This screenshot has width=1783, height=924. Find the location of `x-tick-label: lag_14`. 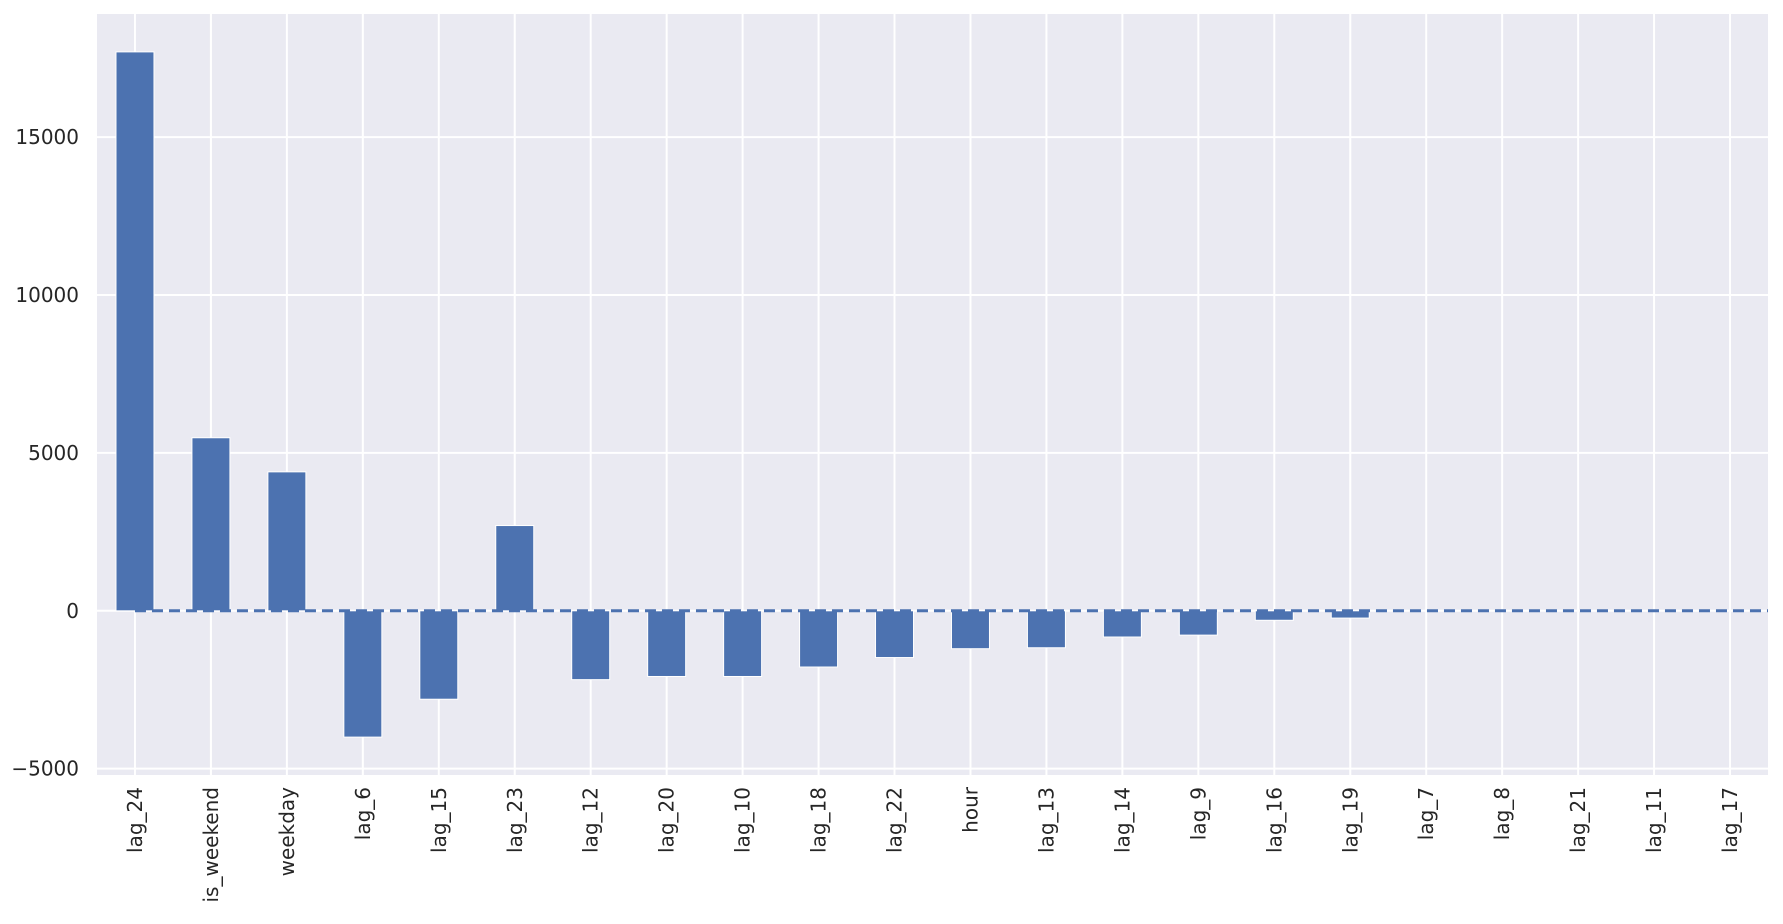

x-tick-label: lag_14 is located at coordinates (1122, 820).